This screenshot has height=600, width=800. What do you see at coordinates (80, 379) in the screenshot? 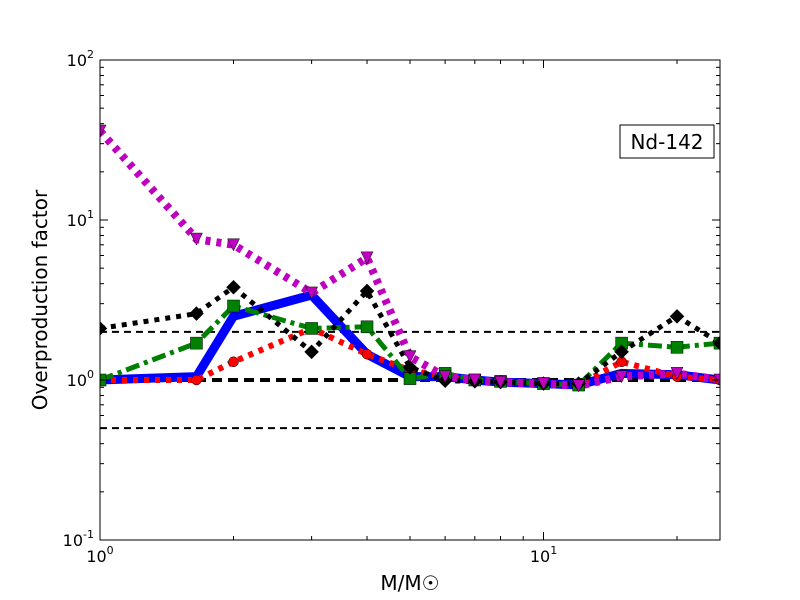
I see `y-tick-label-1: 10⁰` at bounding box center [80, 379].